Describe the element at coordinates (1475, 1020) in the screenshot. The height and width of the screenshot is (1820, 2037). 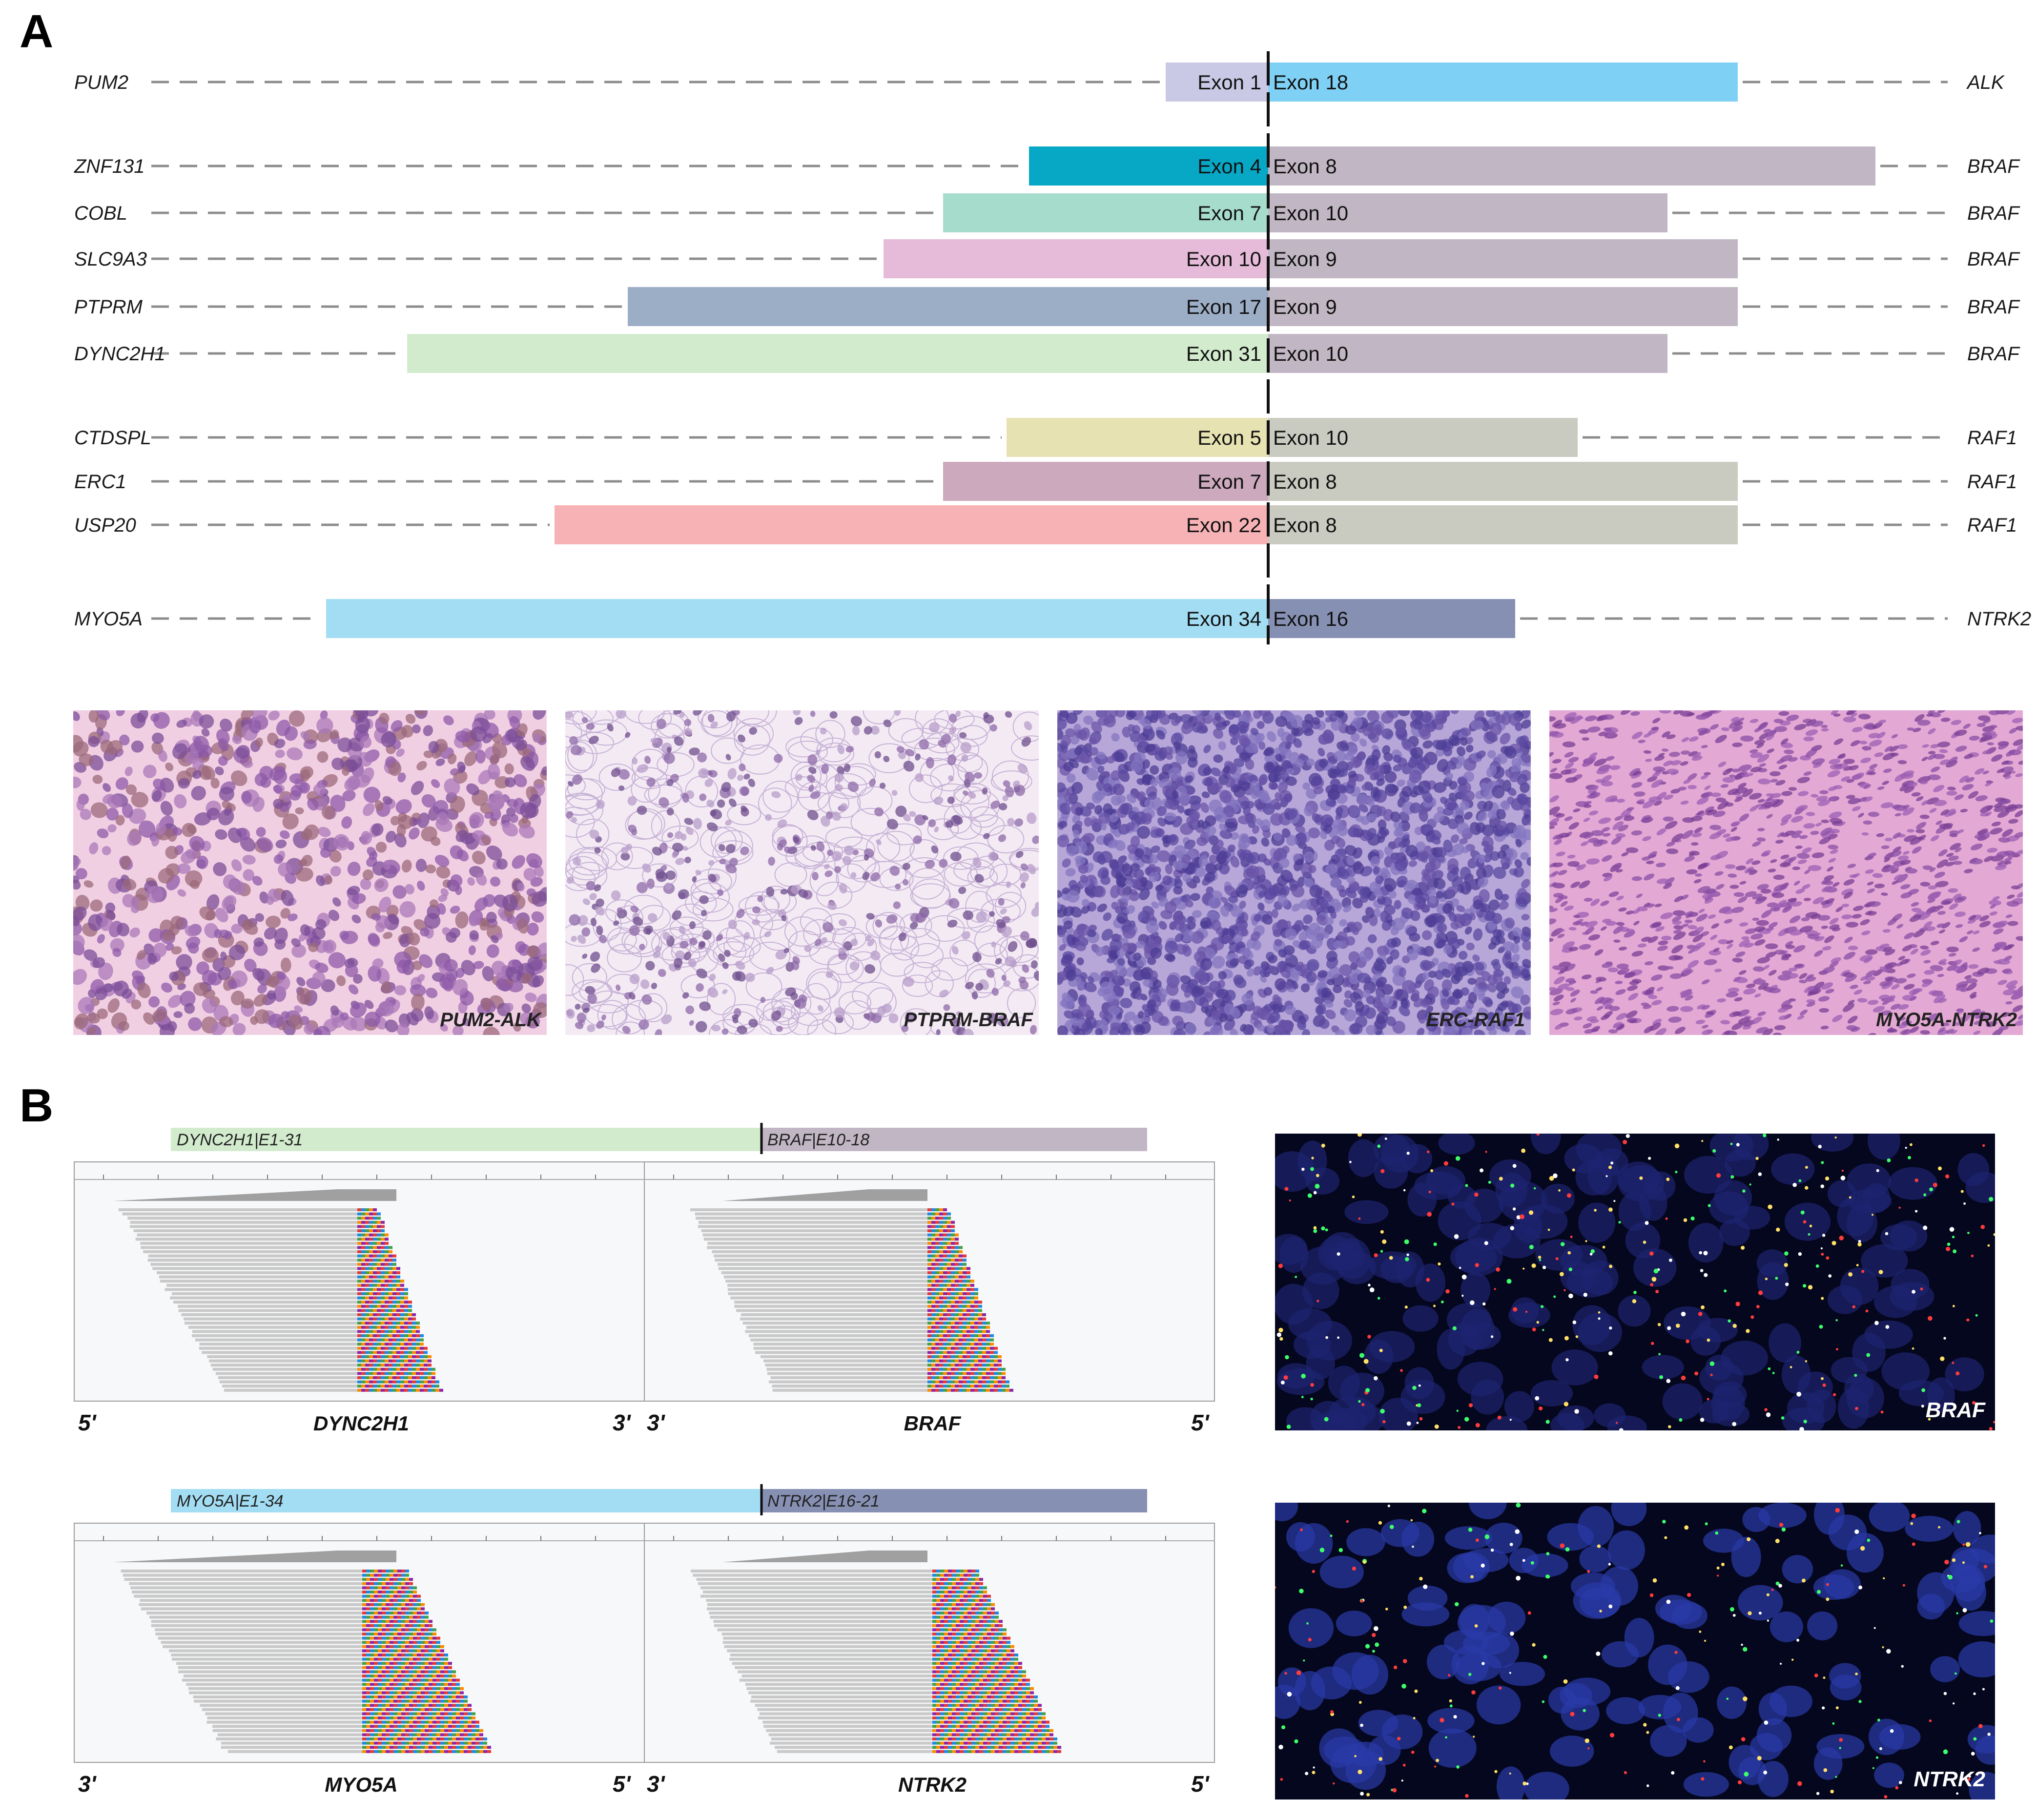
I see `histology-caption: ERC-RAF1` at that location.